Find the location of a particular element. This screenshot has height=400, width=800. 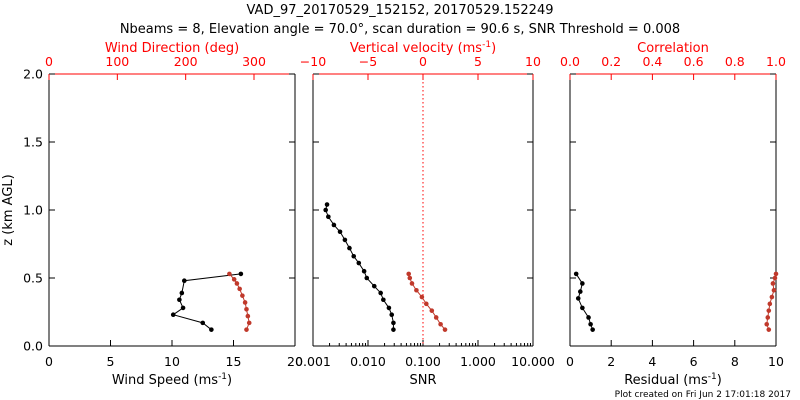

plot-created-note: Plot created on Fri Jun 2 17:01:18 2017 is located at coordinates (703, 395).